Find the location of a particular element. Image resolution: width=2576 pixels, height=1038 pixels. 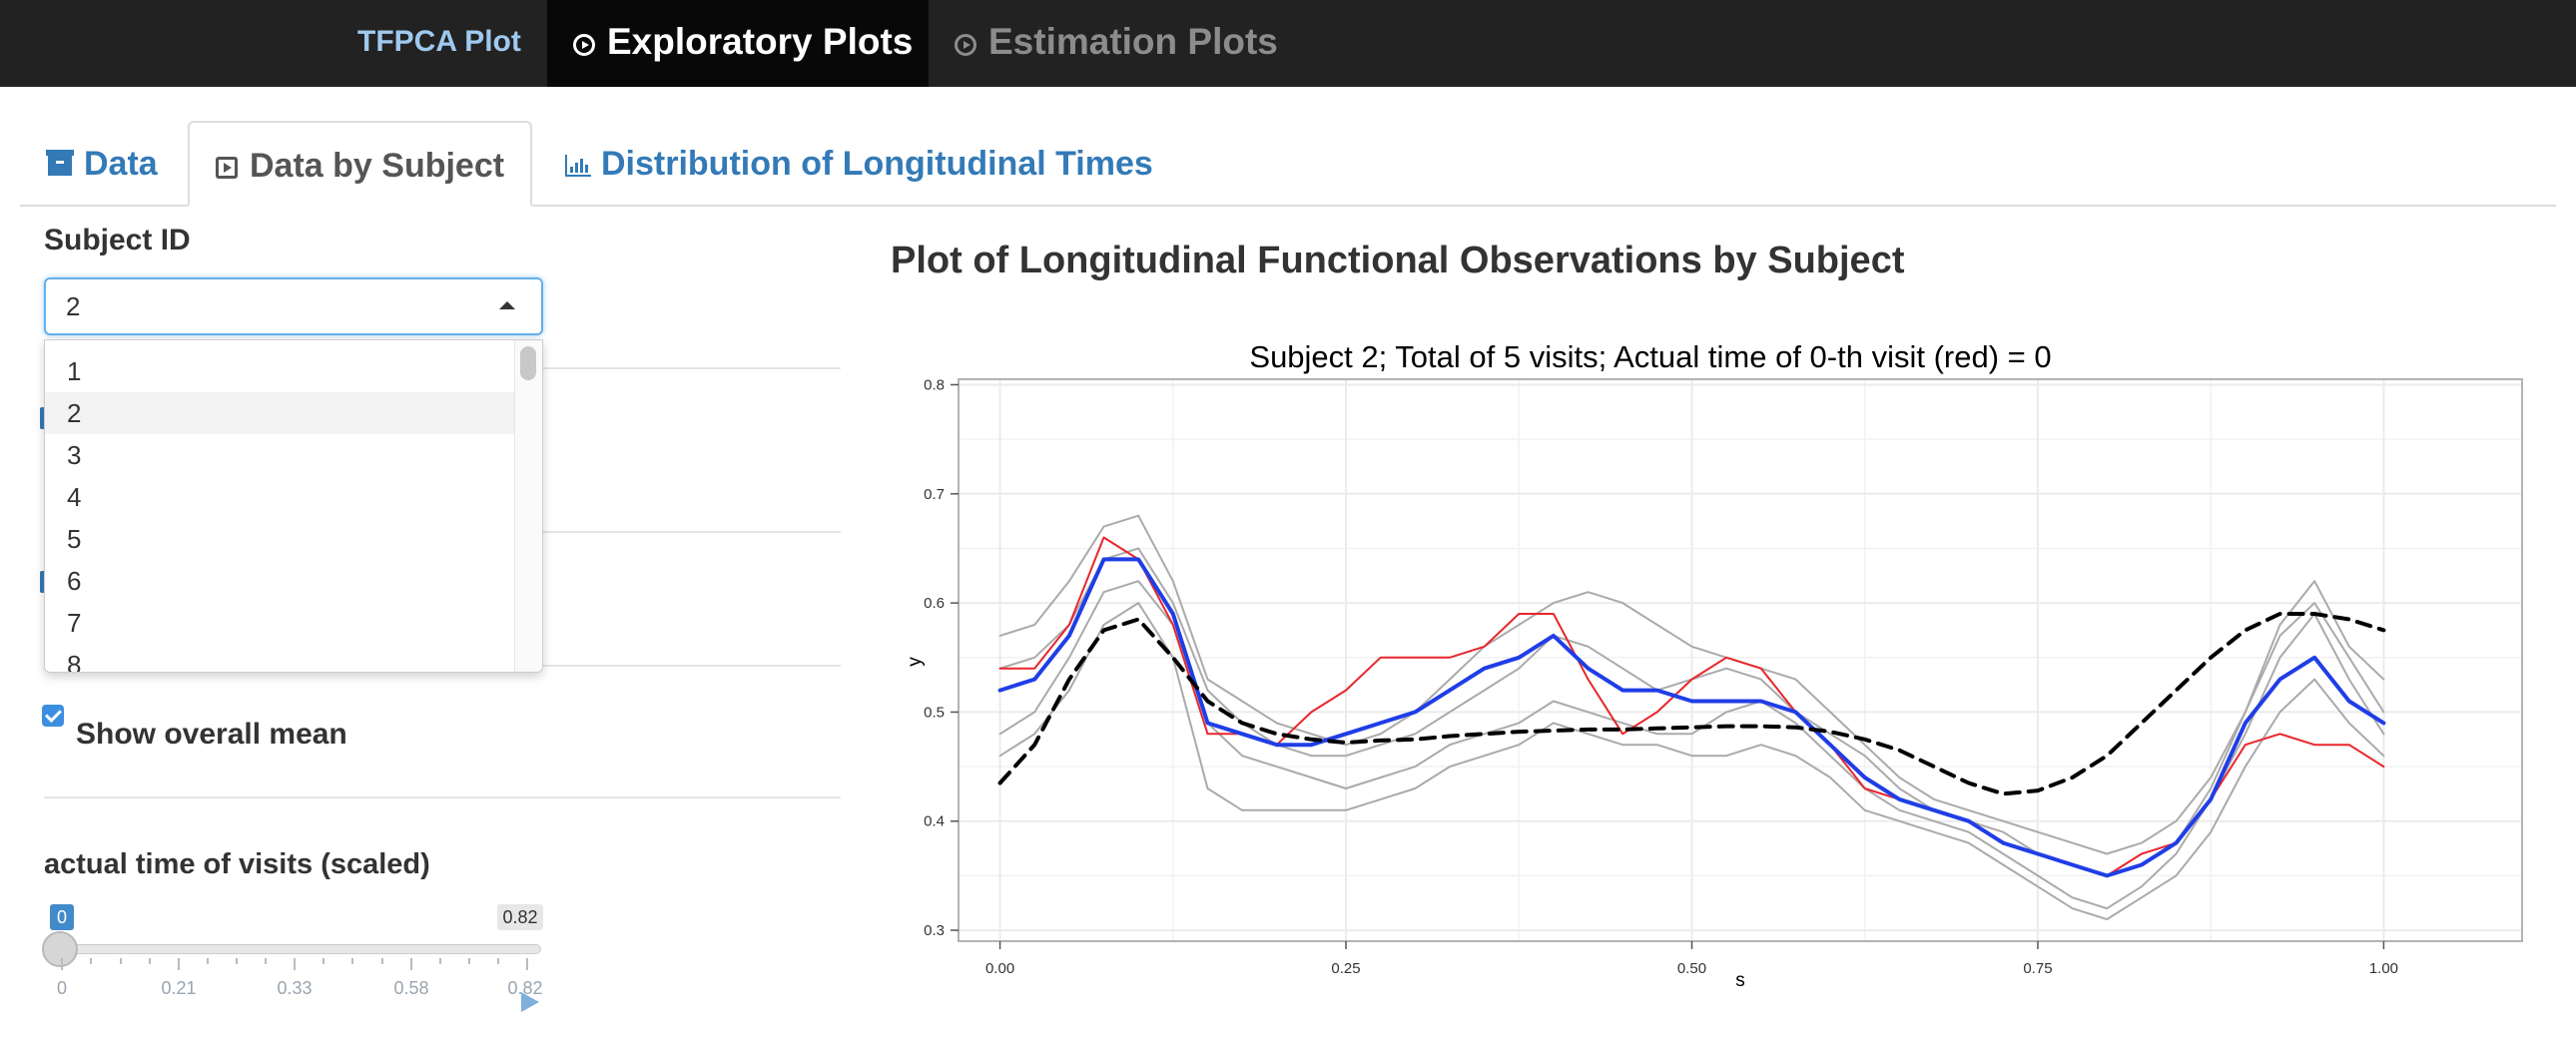

scrollbar-thumb is located at coordinates (528, 363).